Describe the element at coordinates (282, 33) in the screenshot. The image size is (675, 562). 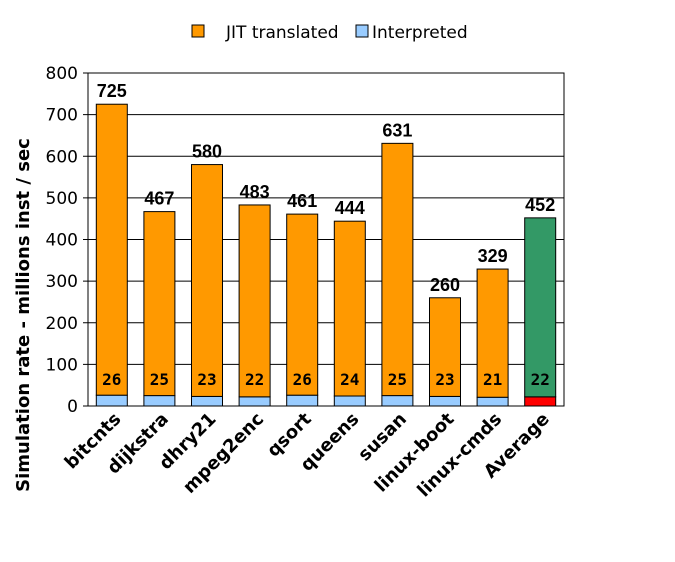
I see `legend-label-jit: JIT translated` at that location.